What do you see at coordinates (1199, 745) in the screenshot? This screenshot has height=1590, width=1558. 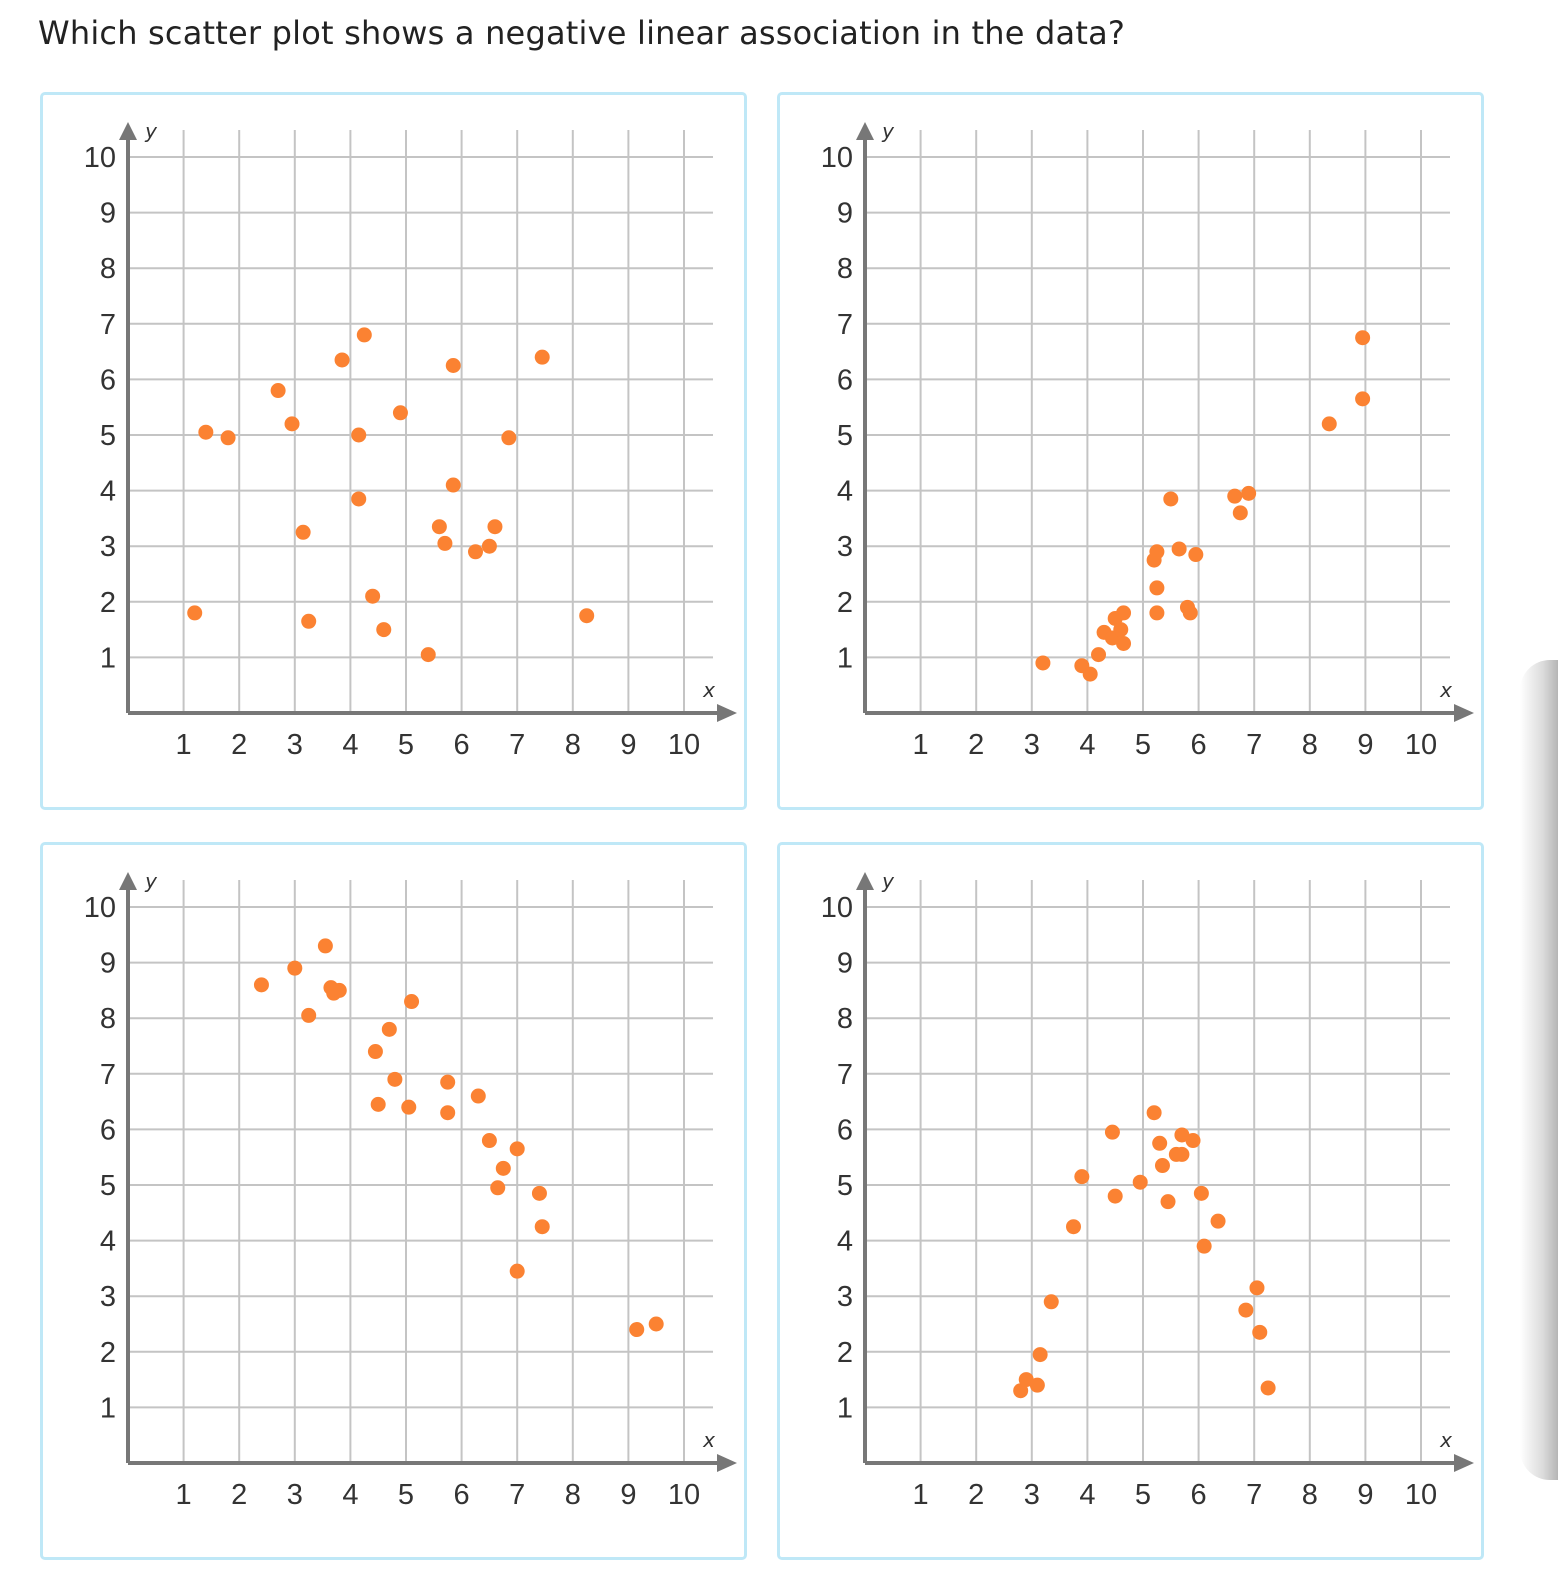 I see `x-tick-label: 6` at bounding box center [1199, 745].